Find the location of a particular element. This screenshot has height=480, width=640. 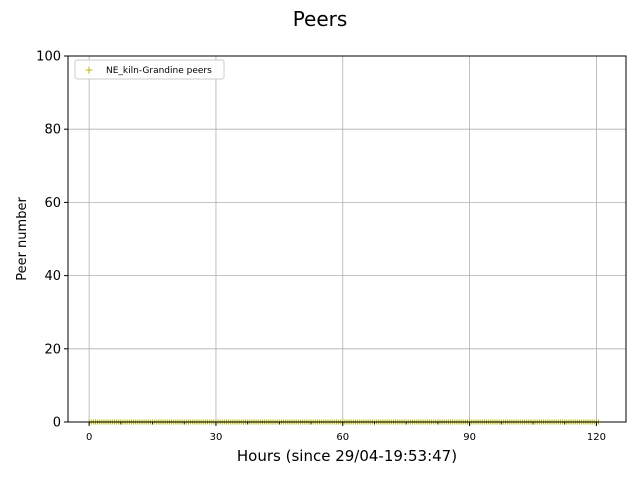

legend-box is located at coordinates (149, 69).